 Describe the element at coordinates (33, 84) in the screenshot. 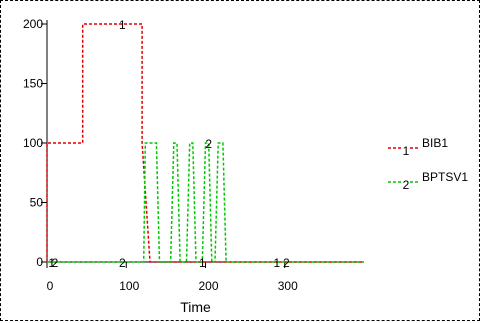

I see `y-tick-label: 150` at that location.